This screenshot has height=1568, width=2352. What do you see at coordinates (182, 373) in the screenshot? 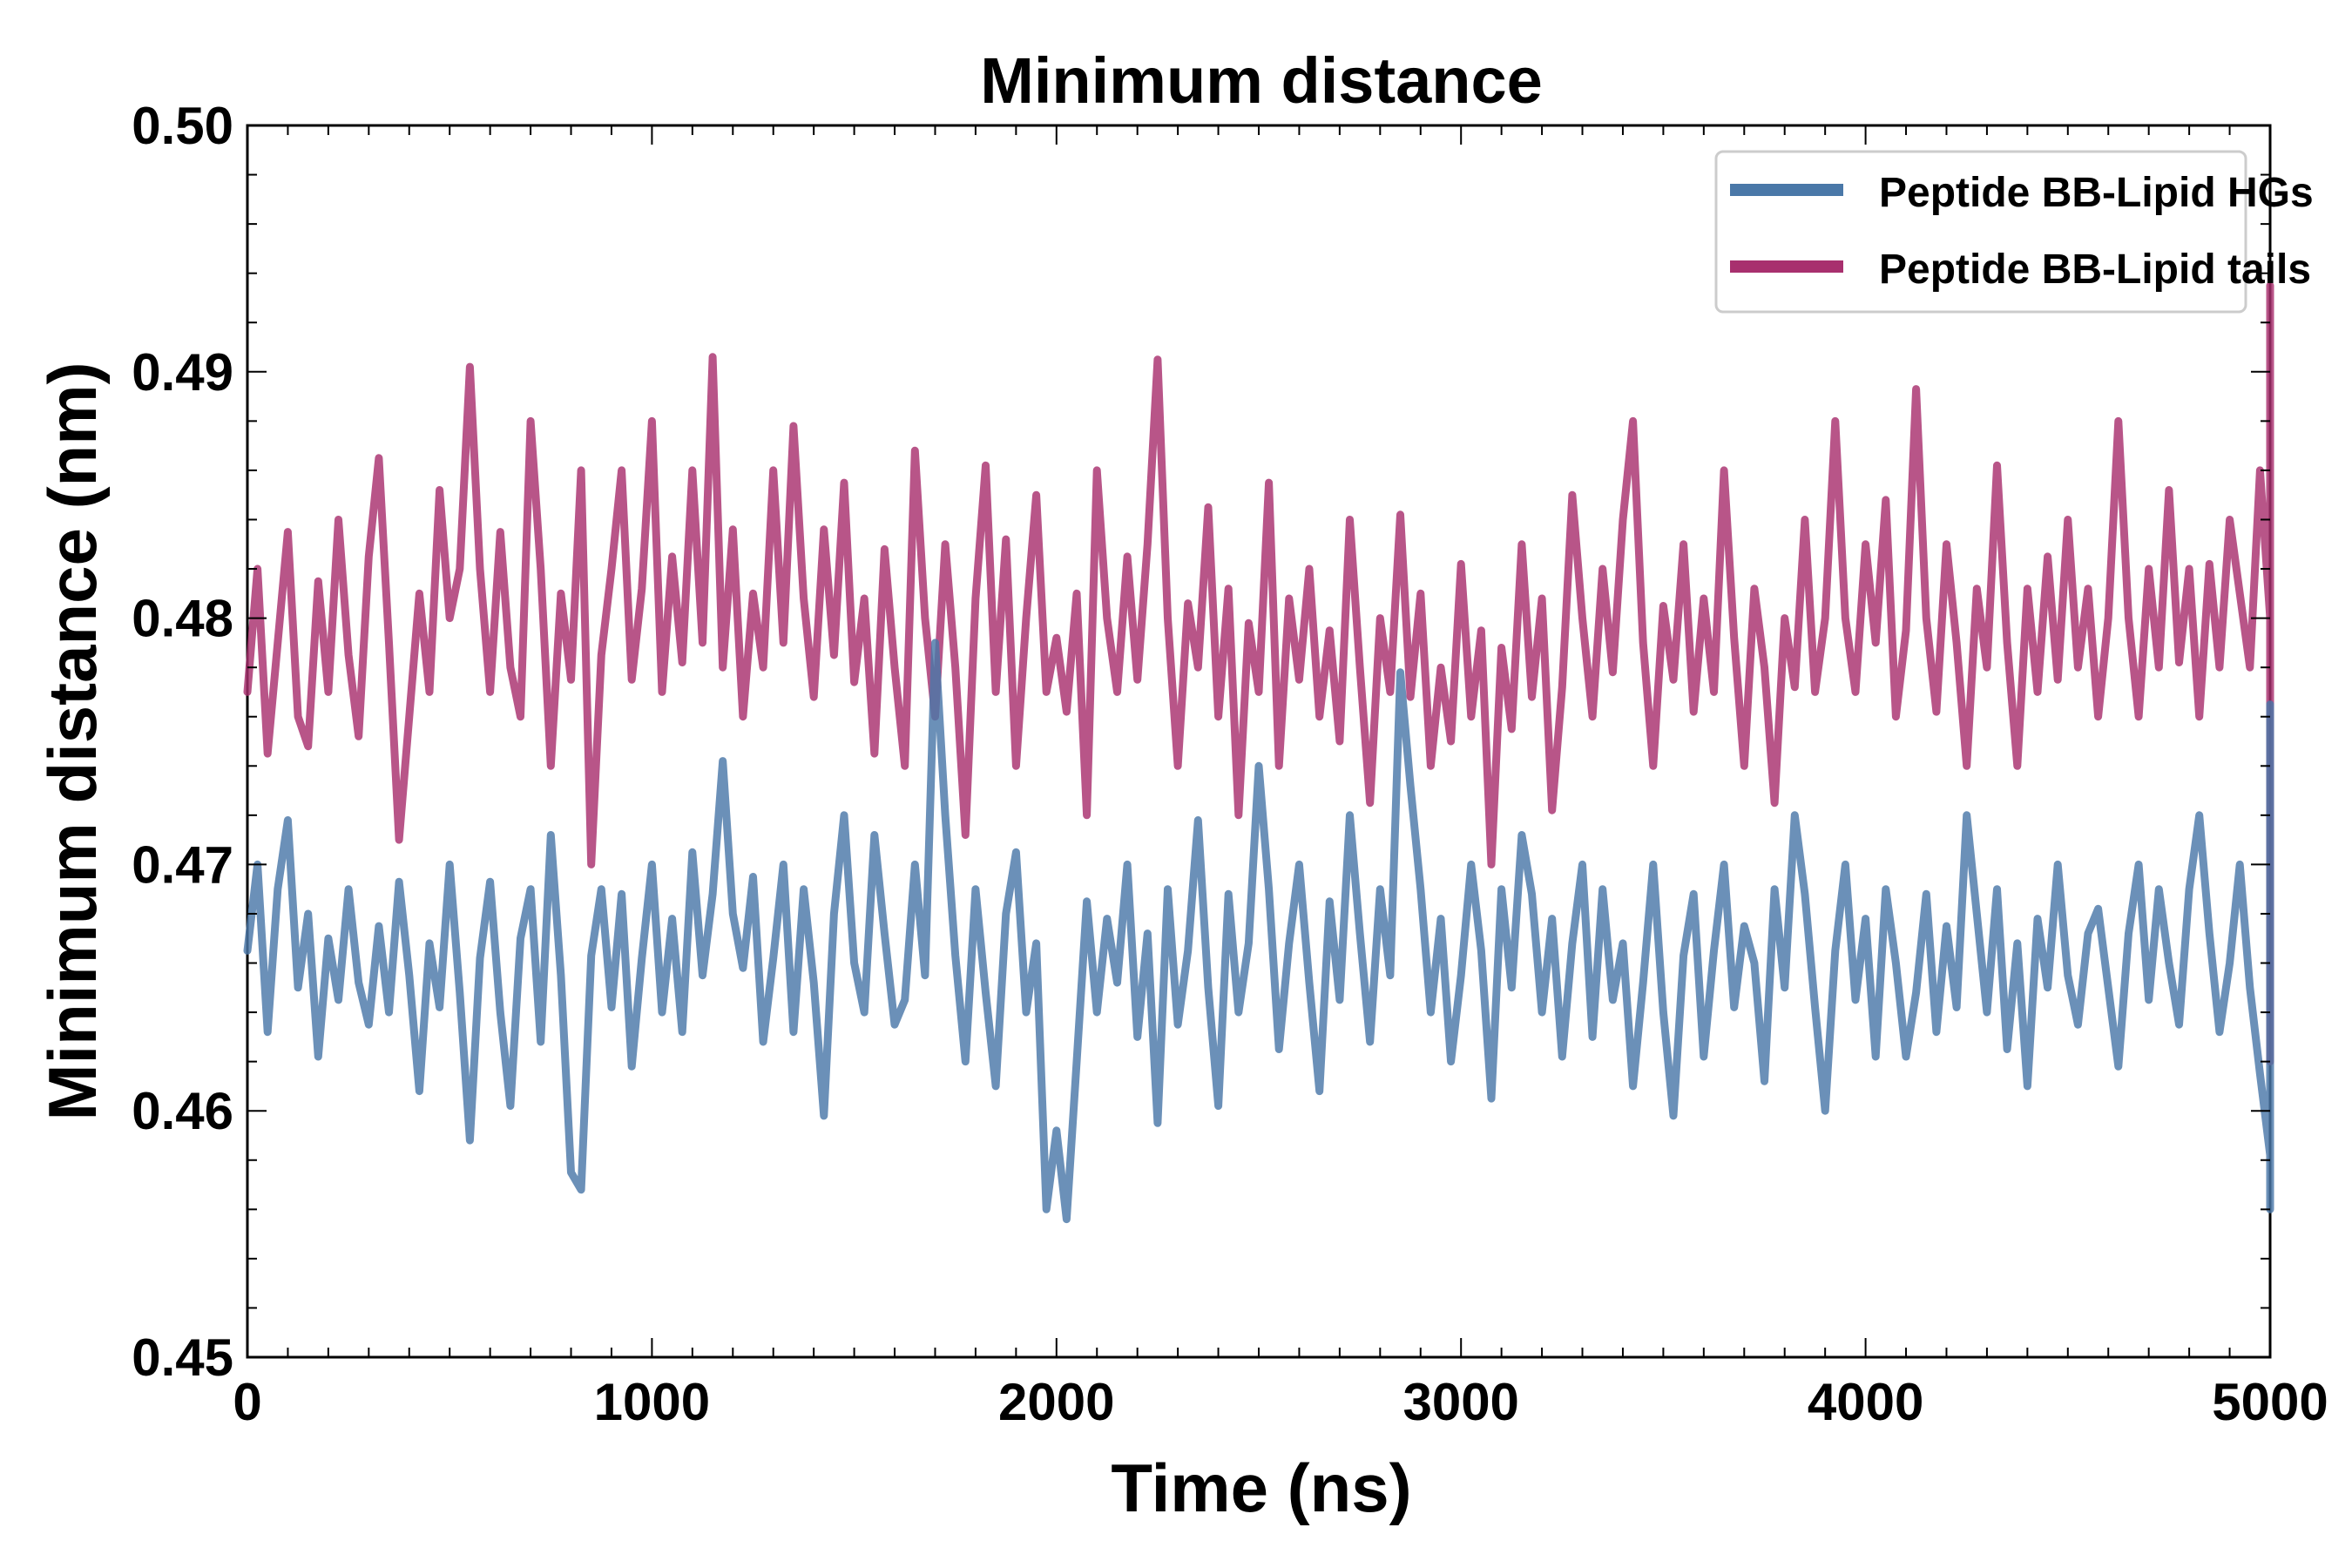
I see `y-tick-label: 0.49` at bounding box center [182, 373].